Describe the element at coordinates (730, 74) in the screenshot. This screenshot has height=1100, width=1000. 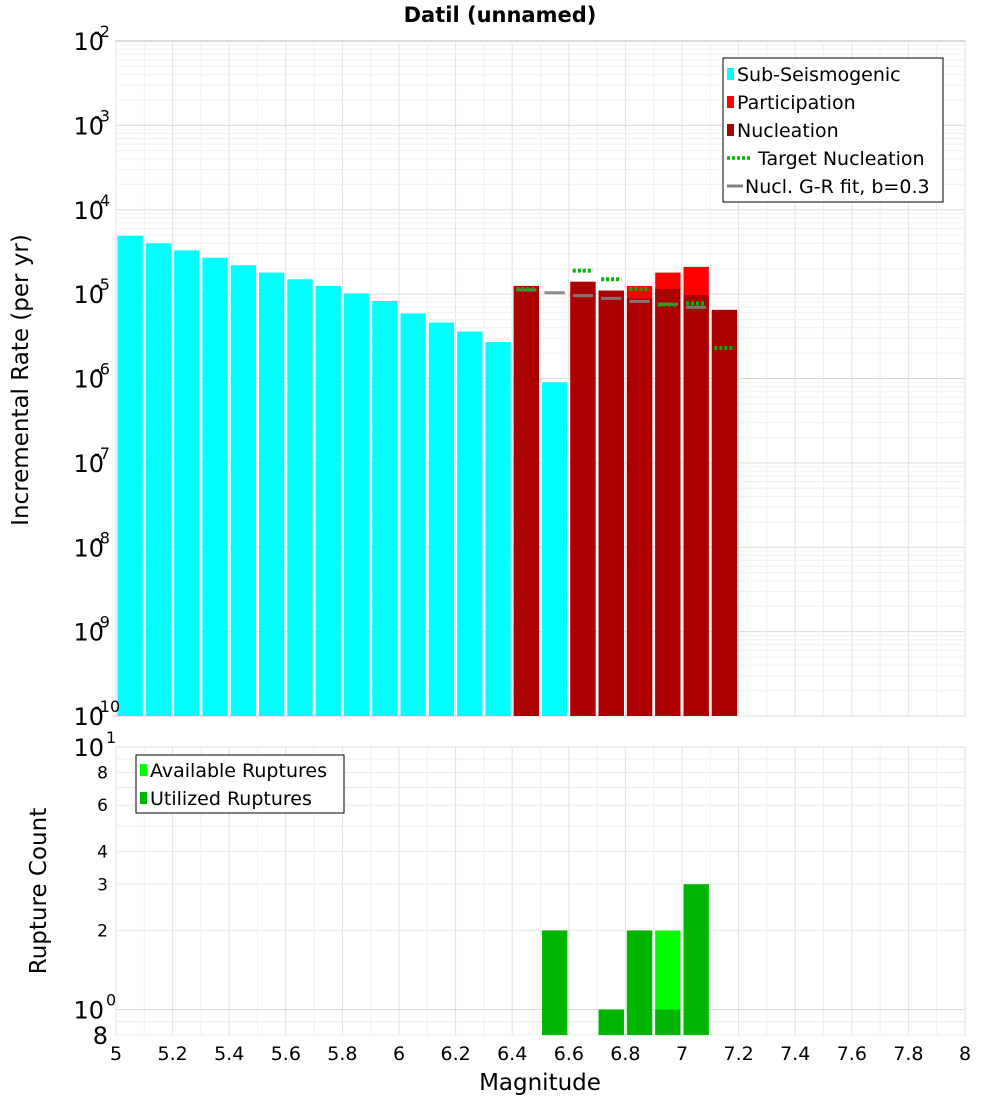
I see `sub-seismogenic-swatch` at that location.